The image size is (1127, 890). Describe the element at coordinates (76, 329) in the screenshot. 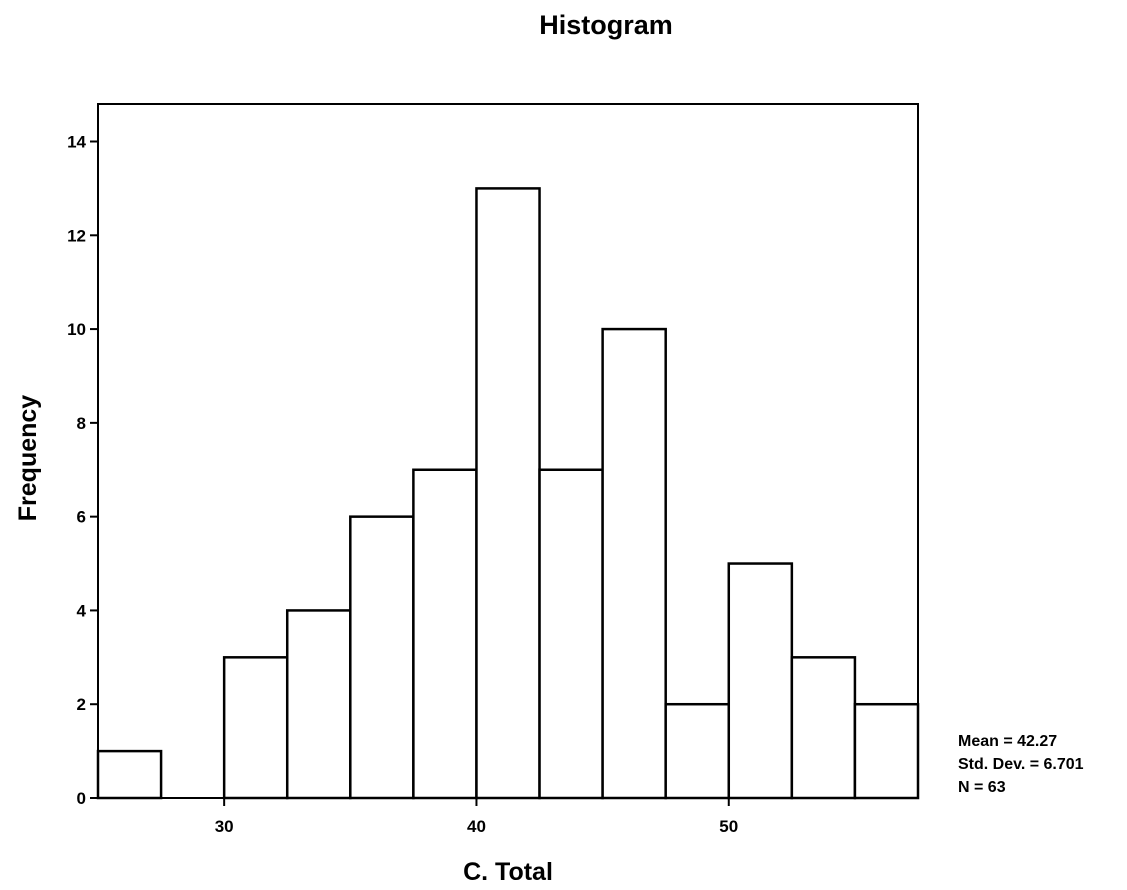

I see `y-tick-label: 10` at that location.